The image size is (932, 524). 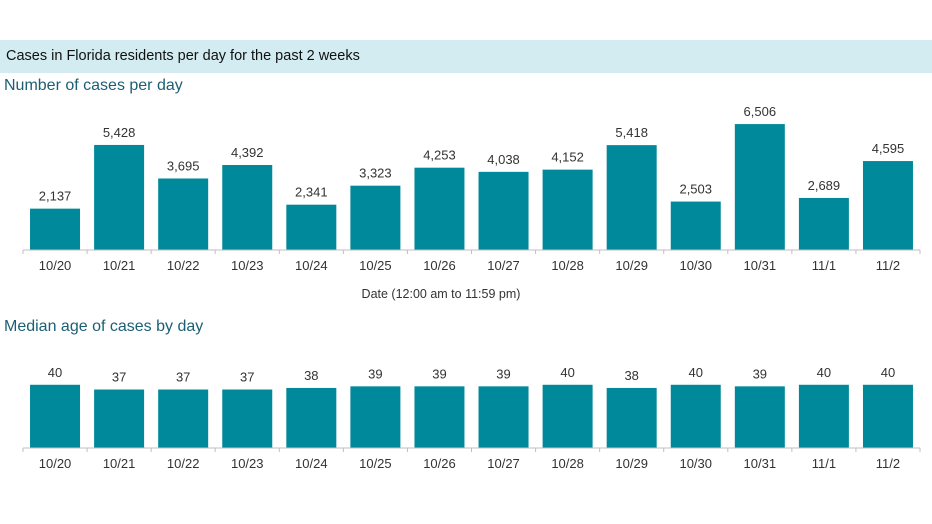 I want to click on cases-x-tick-label: 10/28, so click(x=567, y=265).